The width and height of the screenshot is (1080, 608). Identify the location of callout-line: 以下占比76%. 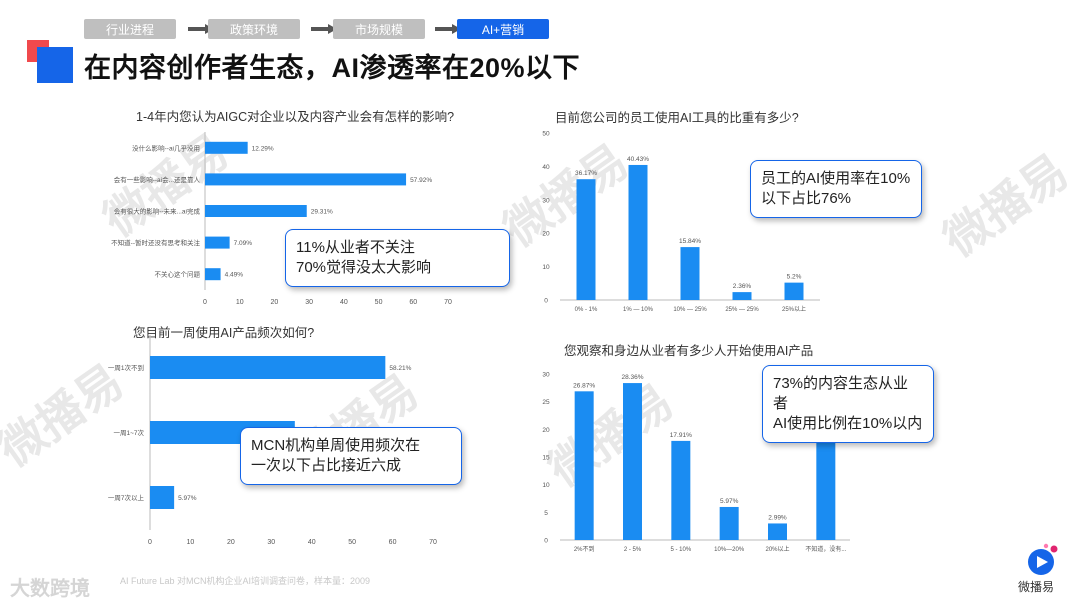
(806, 198).